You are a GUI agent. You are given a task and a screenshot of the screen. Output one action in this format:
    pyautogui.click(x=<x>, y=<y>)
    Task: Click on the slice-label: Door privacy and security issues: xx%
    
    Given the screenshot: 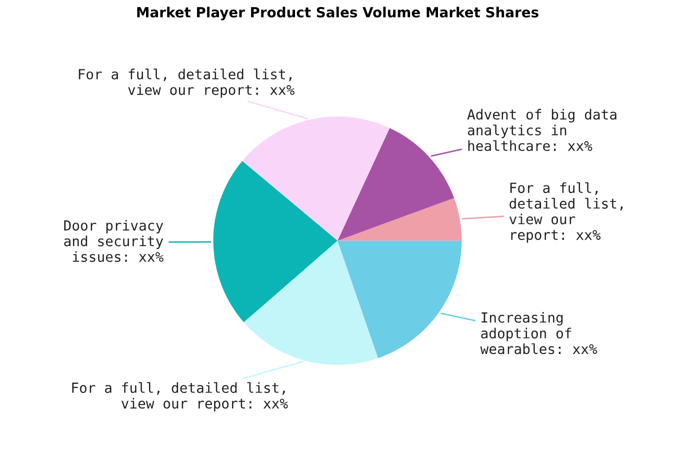 What is the action you would take?
    pyautogui.click(x=114, y=241)
    